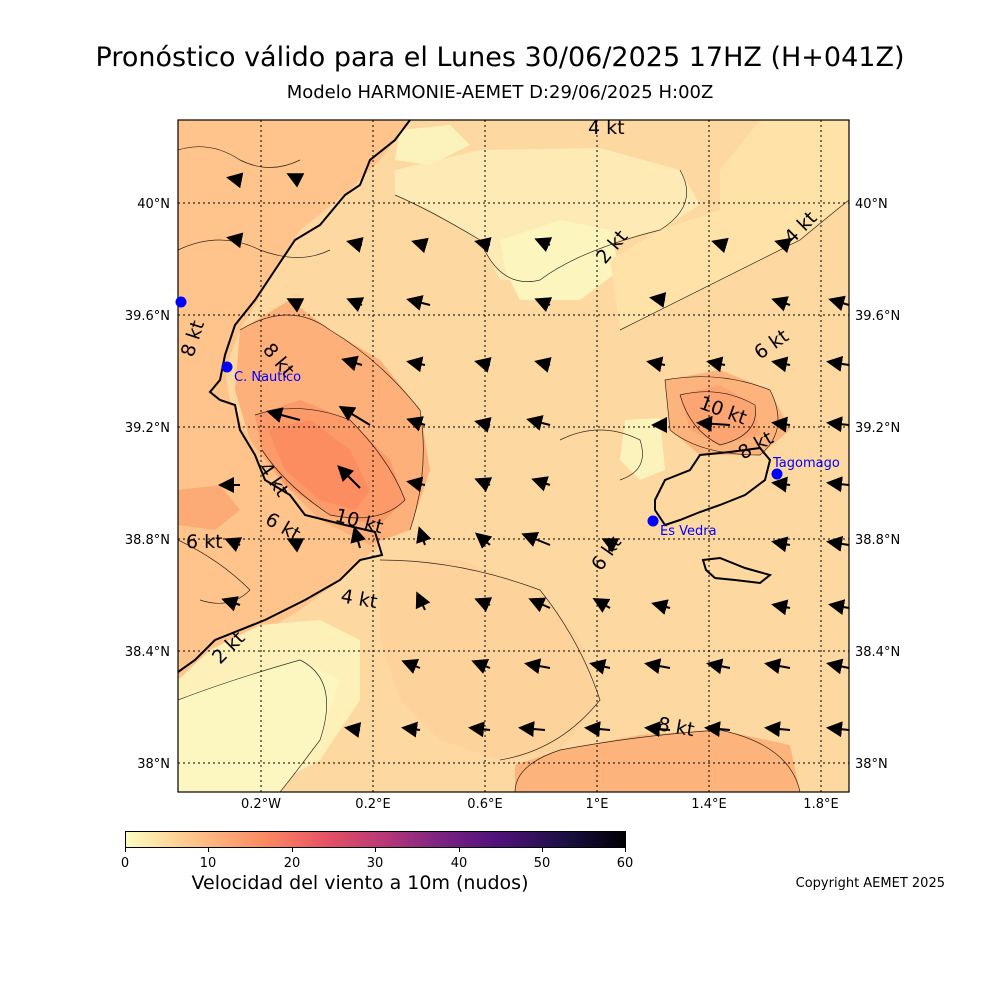 The height and width of the screenshot is (1000, 1000). What do you see at coordinates (877, 484) in the screenshot?
I see `lat-labels-right: 40°N 39.6°N 39.2°N 38.8°N 38.4°N 38°N` at bounding box center [877, 484].